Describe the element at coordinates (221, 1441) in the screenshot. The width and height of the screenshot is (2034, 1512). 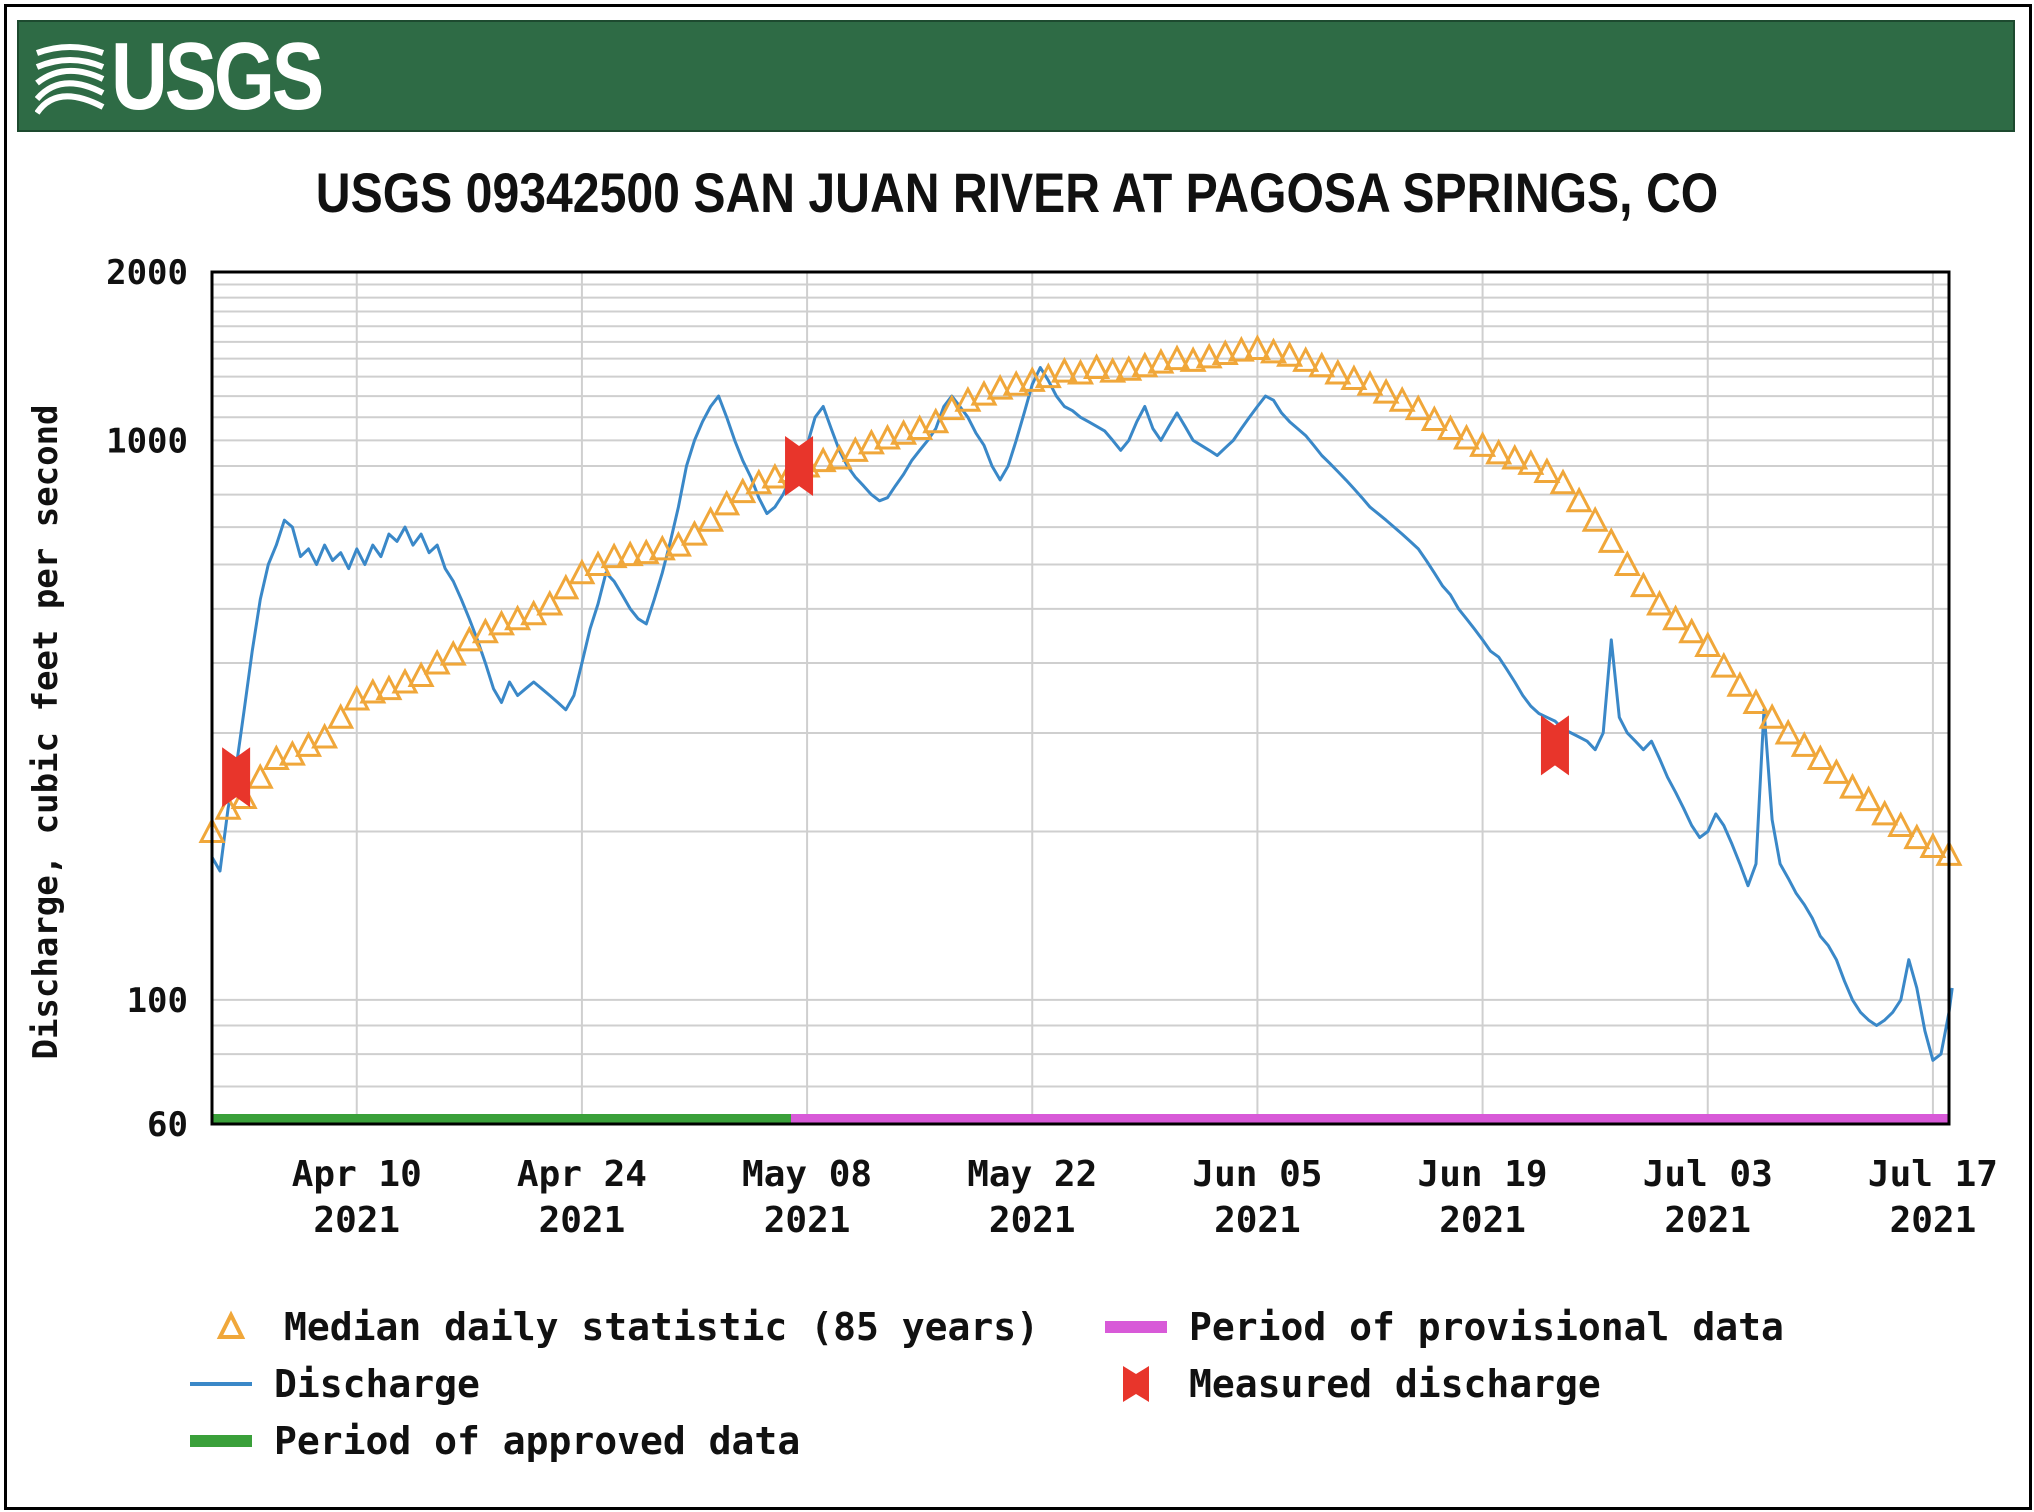
I see `approved-bar-icon` at that location.